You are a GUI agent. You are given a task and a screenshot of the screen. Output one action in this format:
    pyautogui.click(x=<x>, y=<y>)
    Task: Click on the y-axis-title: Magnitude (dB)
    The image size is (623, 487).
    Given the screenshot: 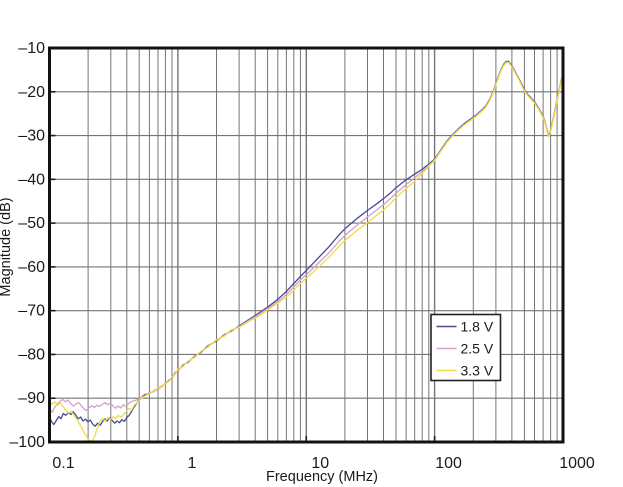 What is the action you would take?
    pyautogui.click(x=7, y=246)
    